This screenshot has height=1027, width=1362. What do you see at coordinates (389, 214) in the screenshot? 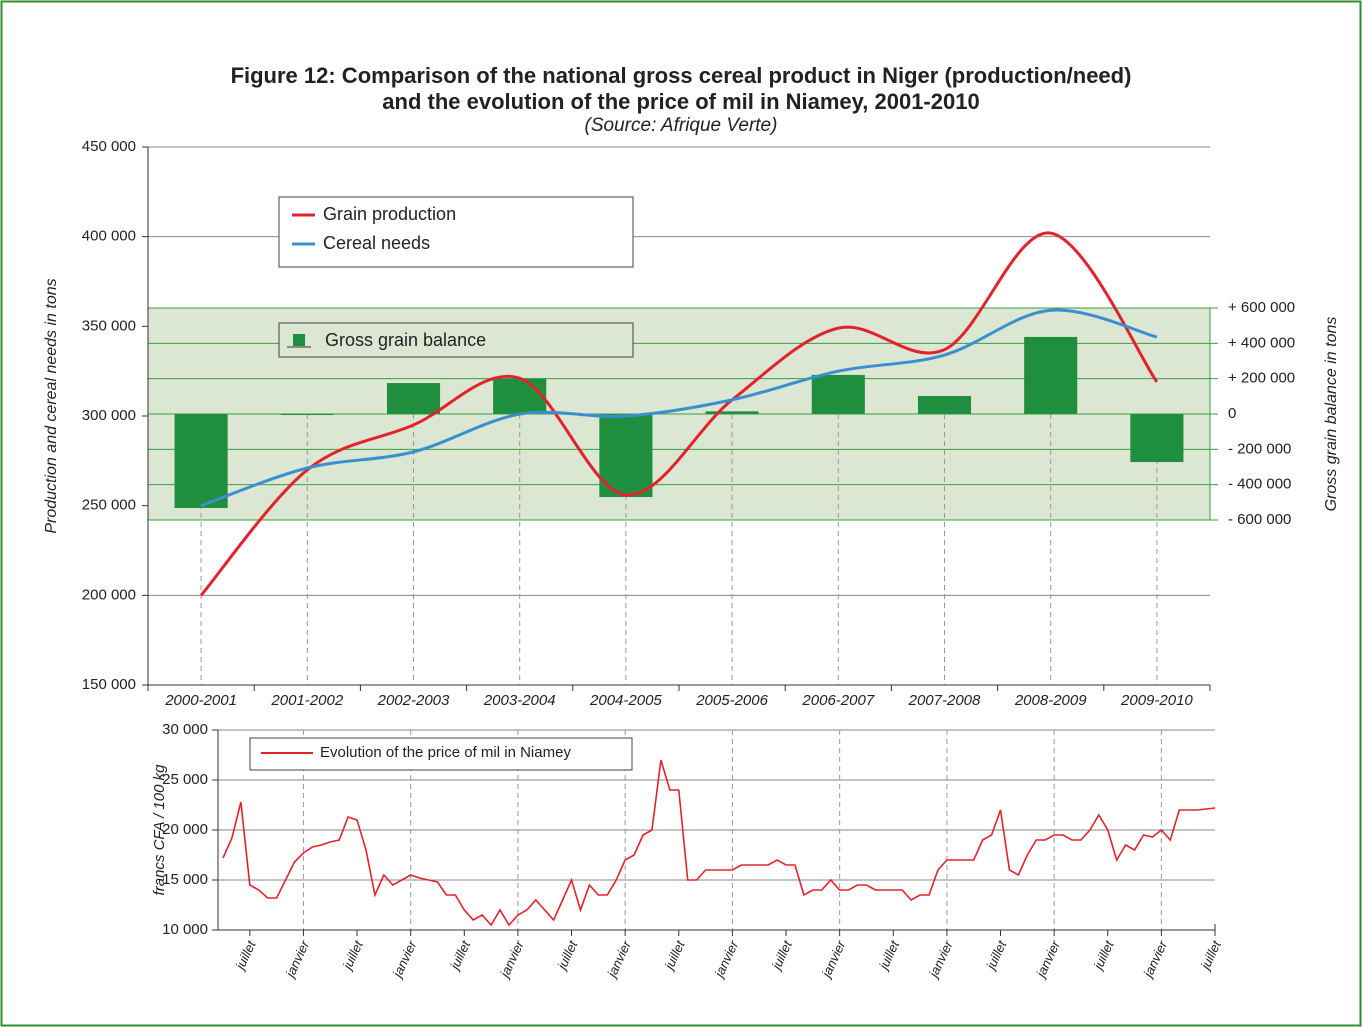
I see `legend-label: Grain production` at bounding box center [389, 214].